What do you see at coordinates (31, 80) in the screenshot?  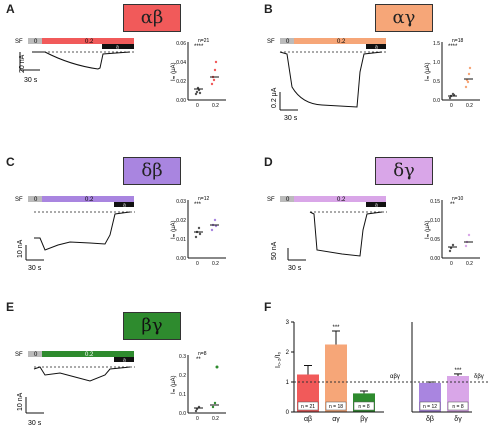 I see `scale-x-a: 30 s` at bounding box center [31, 80].